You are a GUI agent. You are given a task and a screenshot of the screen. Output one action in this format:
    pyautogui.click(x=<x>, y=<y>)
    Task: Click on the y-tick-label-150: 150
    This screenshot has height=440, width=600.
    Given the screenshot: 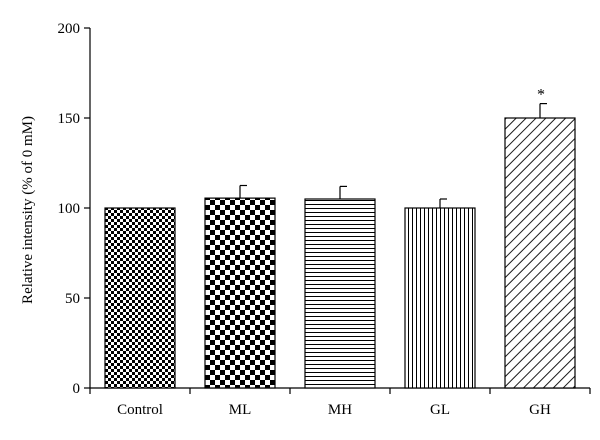 What is the action you would take?
    pyautogui.click(x=69, y=119)
    